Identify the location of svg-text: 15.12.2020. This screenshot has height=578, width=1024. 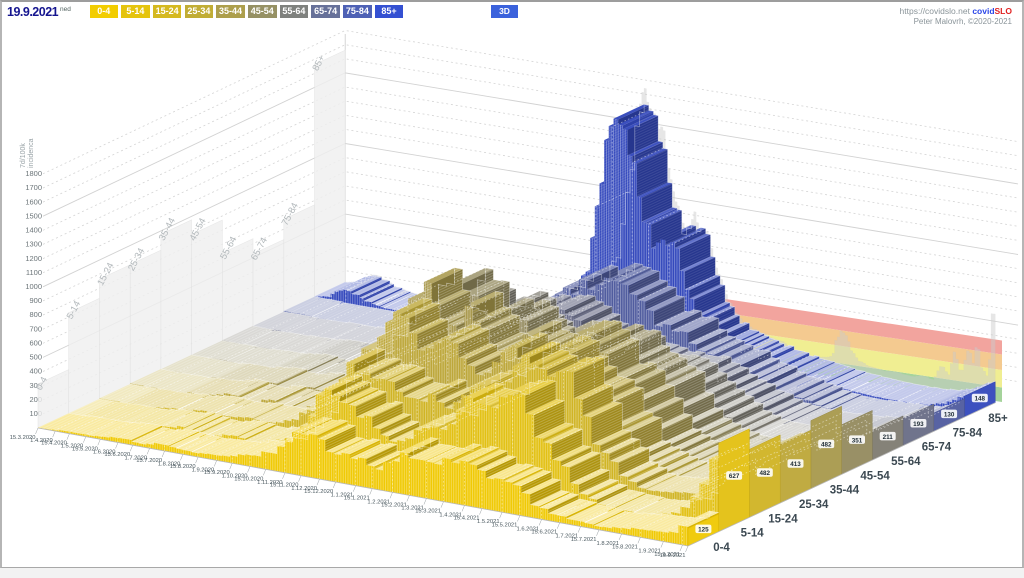
(318, 492).